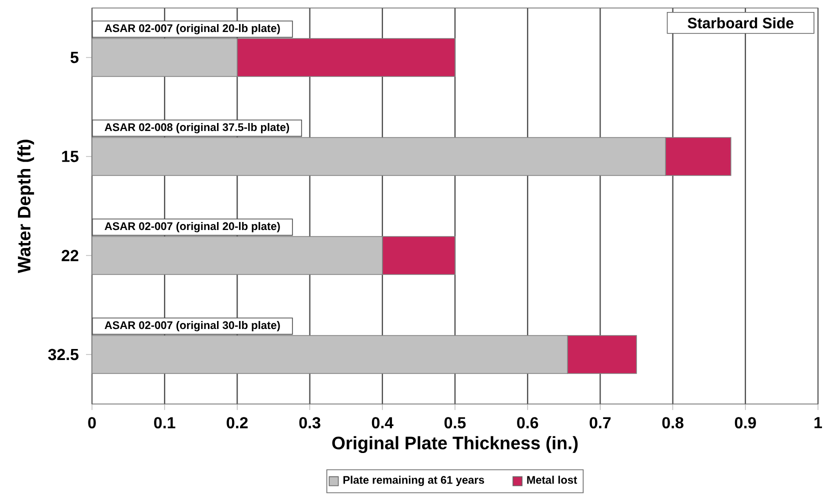 Image resolution: width=832 pixels, height=500 pixels. What do you see at coordinates (455, 445) in the screenshot?
I see `x-axis-title: Original Plate Thickness (in.)` at bounding box center [455, 445].